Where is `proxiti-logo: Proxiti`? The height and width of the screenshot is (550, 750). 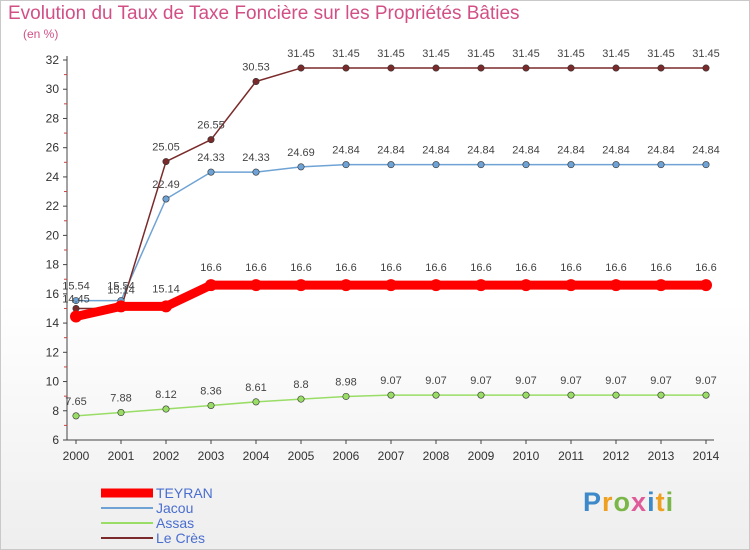
proxiti-logo: Proxiti is located at coordinates (628, 502).